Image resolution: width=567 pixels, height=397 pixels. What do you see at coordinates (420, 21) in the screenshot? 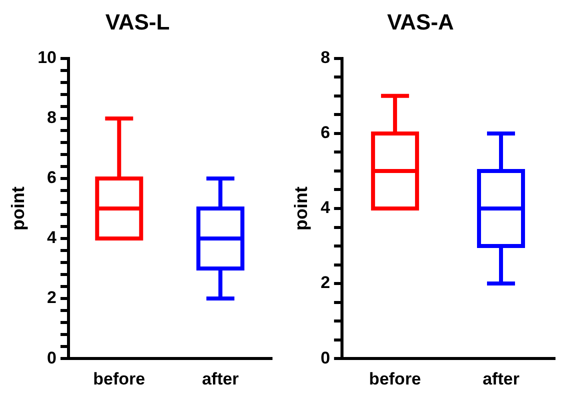
I see `chart-title: VAS-A` at bounding box center [420, 21].